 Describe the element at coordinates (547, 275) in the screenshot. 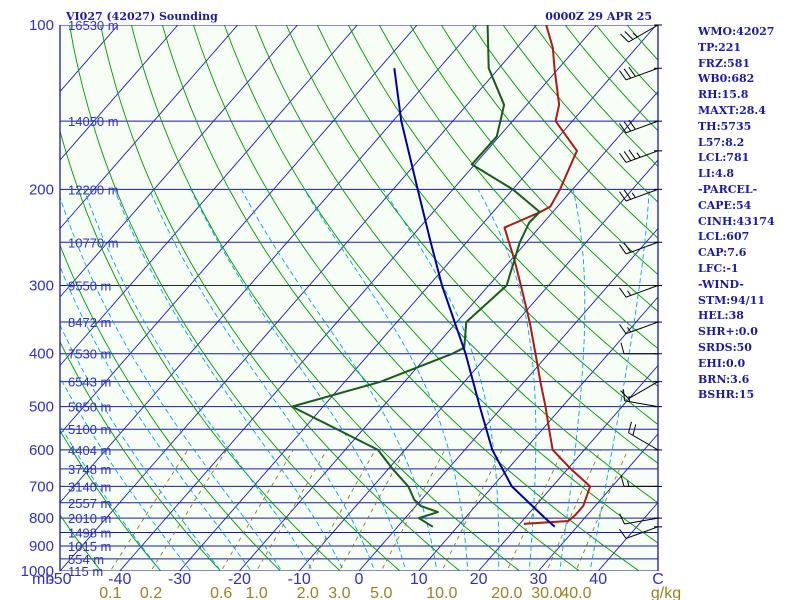

I see `temperature-profile` at that location.